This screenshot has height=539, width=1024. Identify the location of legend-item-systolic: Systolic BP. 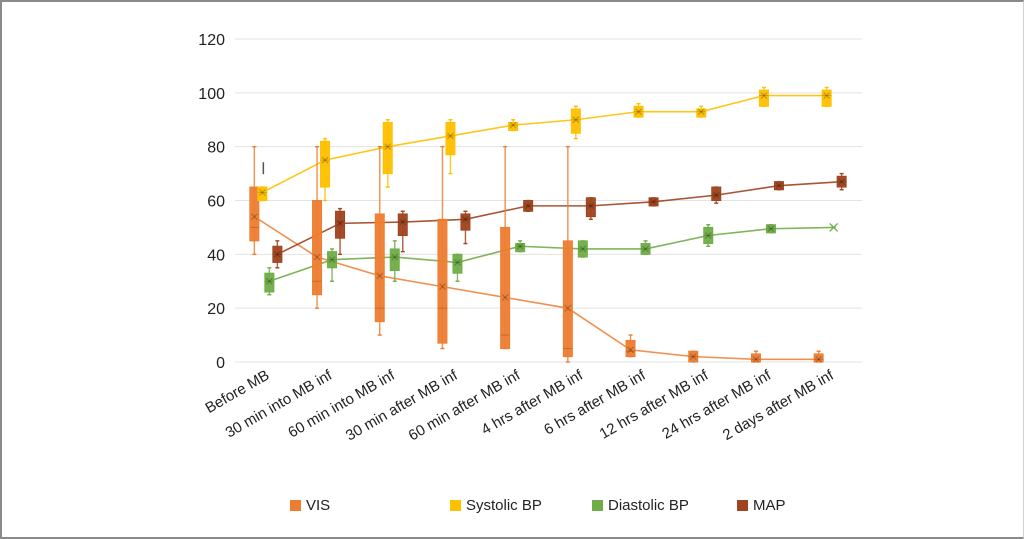
(521, 505).